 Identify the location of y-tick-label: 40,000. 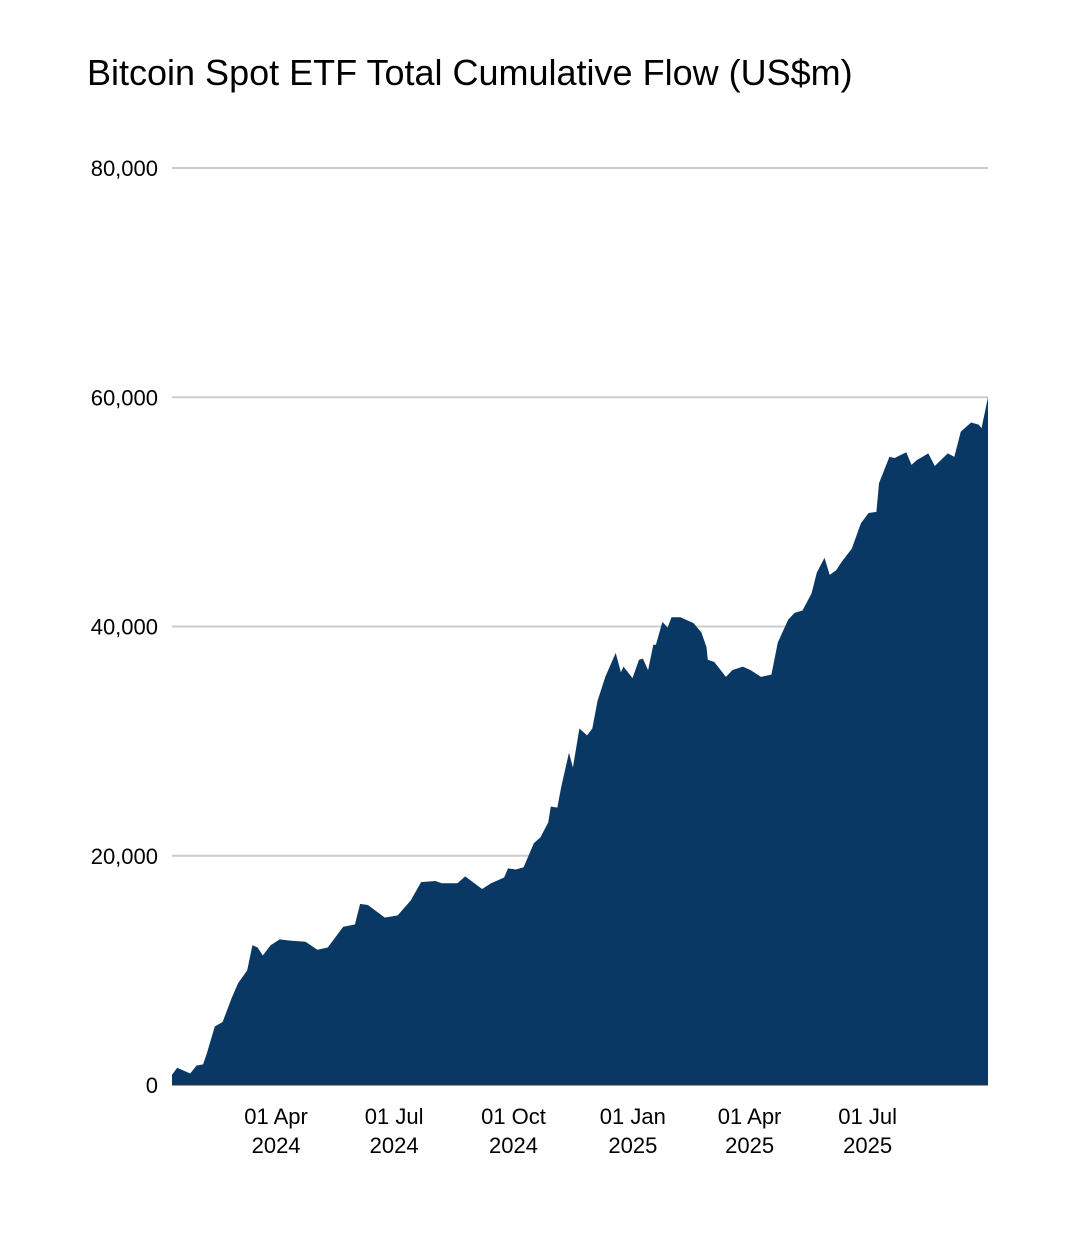
(124, 627).